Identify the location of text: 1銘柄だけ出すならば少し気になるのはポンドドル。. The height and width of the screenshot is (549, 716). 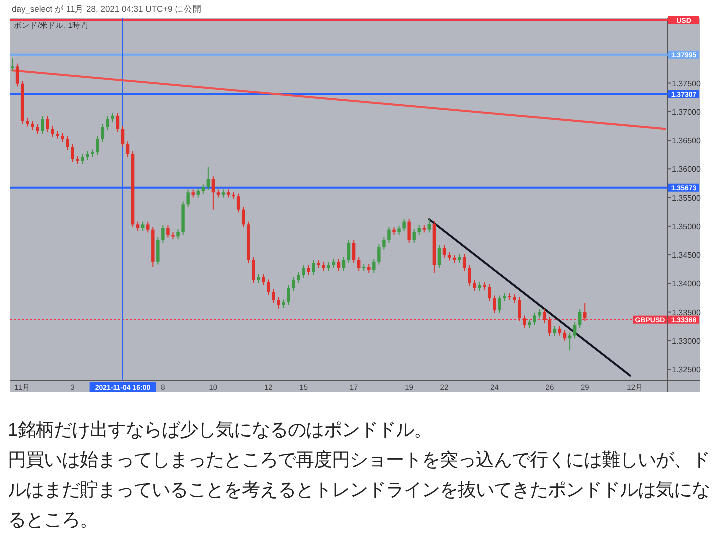
(221, 430).